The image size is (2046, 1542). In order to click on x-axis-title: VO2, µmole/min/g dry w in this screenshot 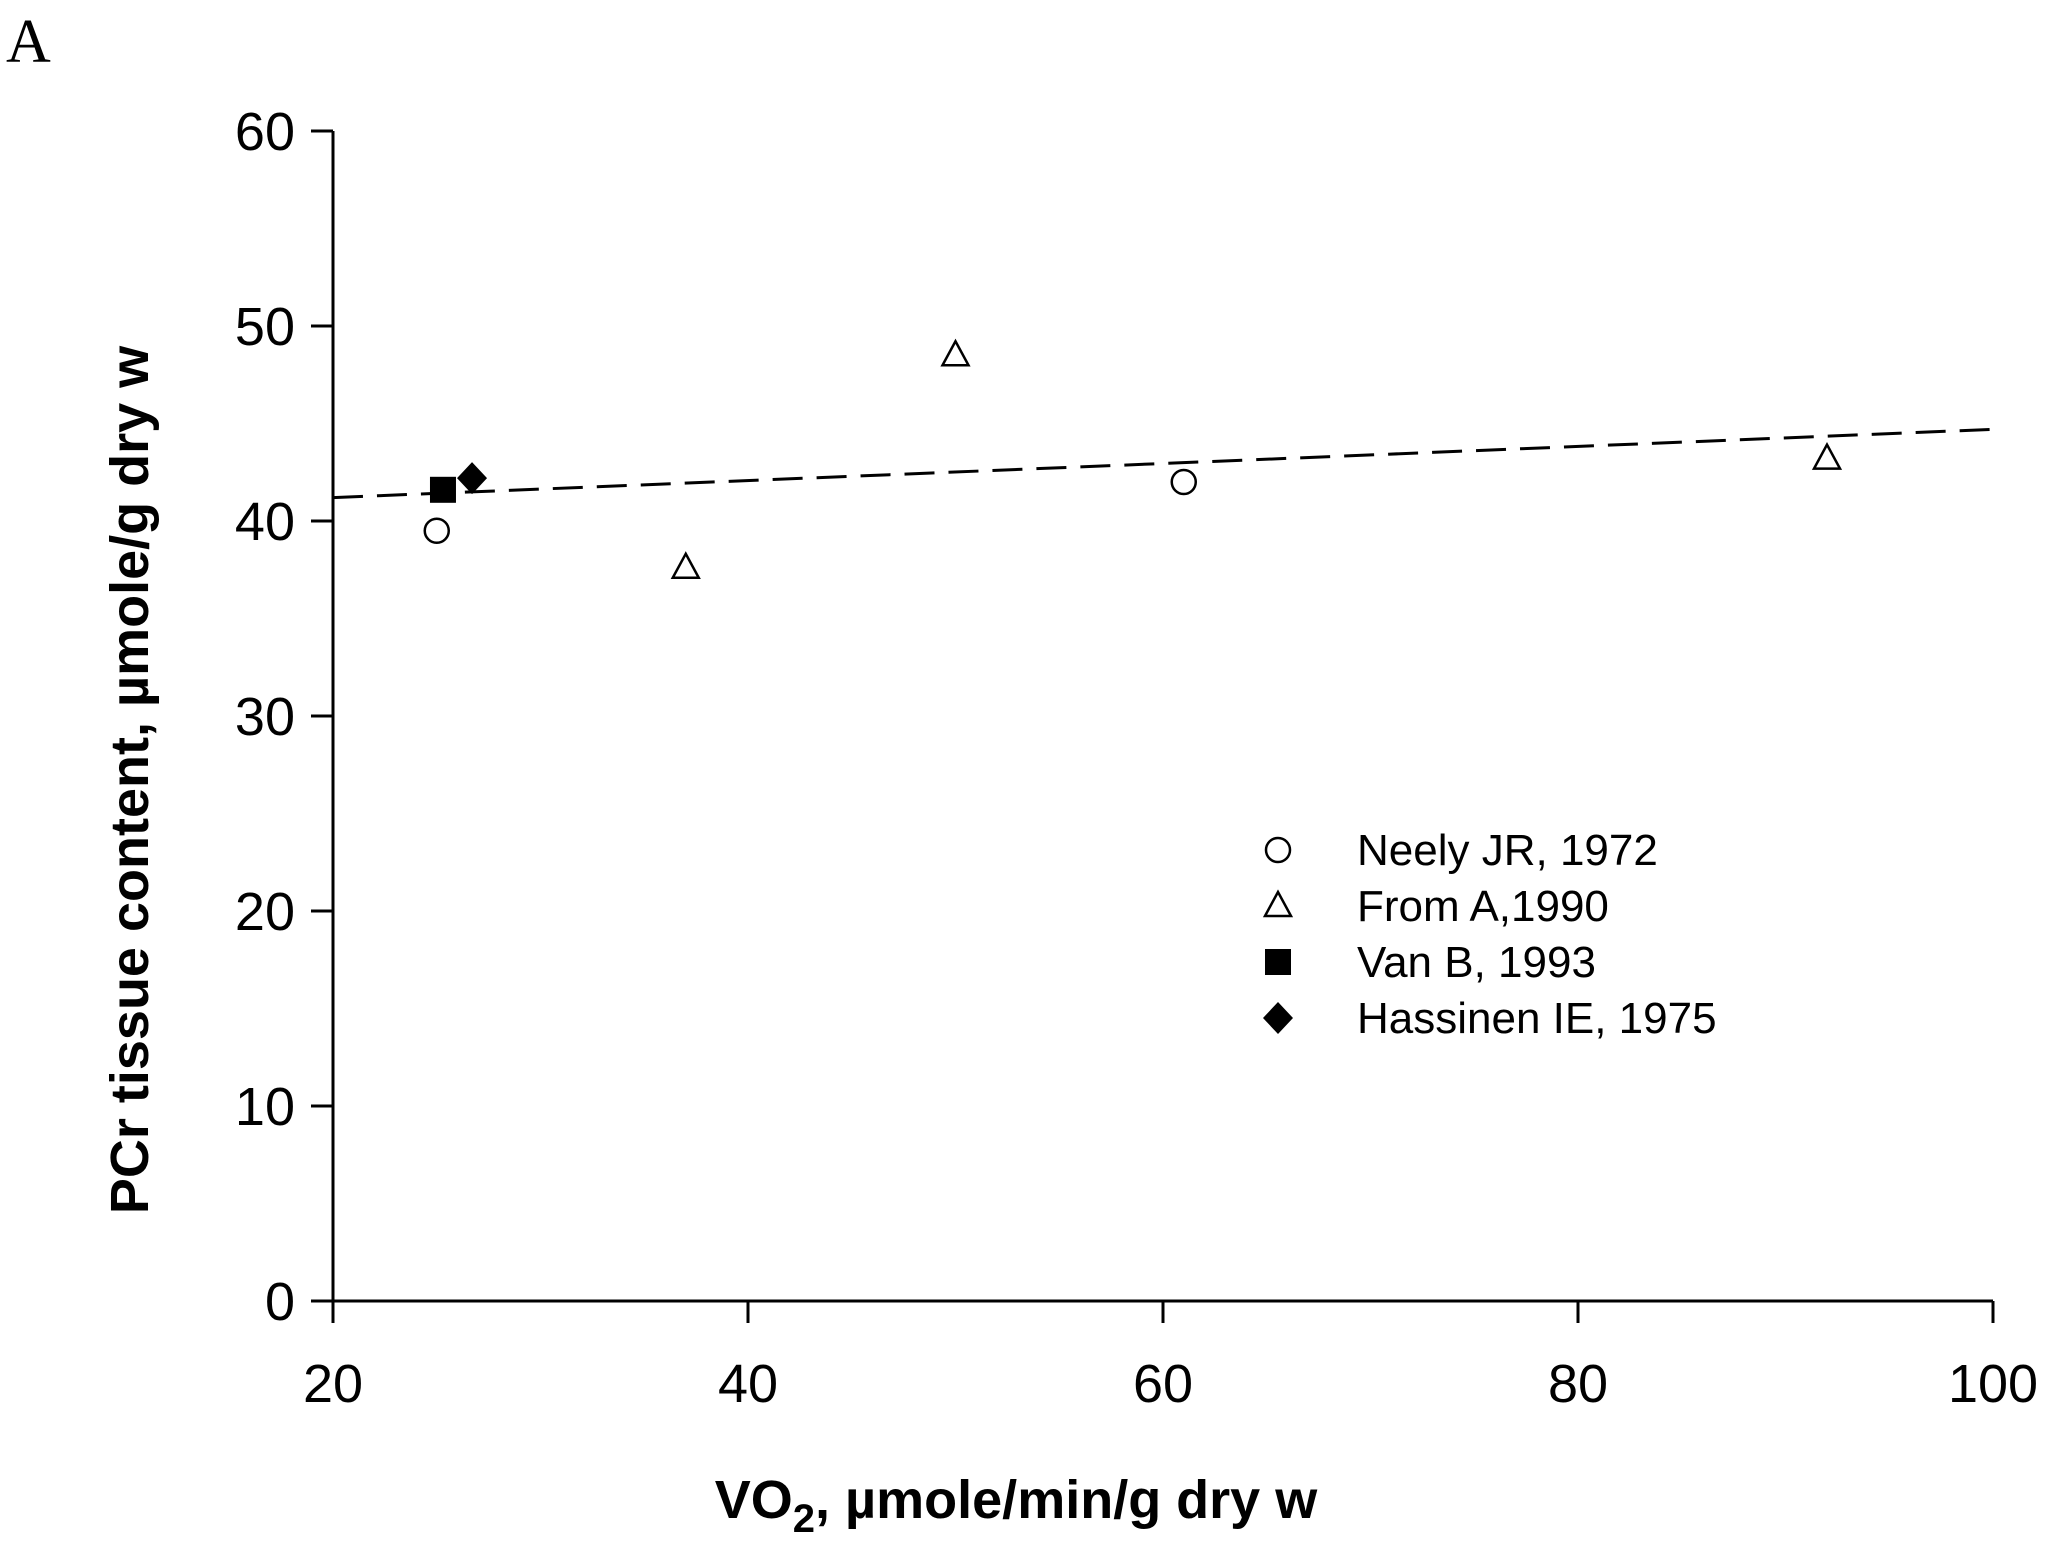, I will do `click(1016, 1505)`.